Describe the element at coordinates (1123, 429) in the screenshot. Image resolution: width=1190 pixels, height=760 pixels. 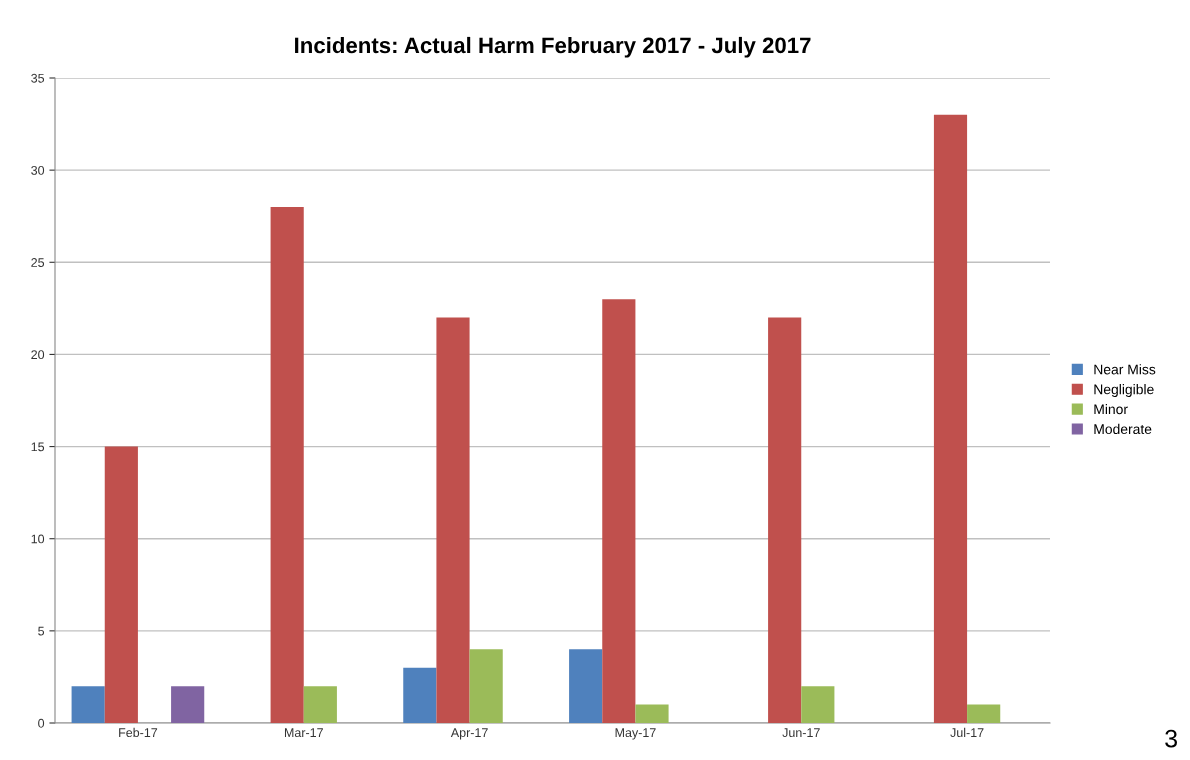
I see `legend-label: Moderate` at that location.